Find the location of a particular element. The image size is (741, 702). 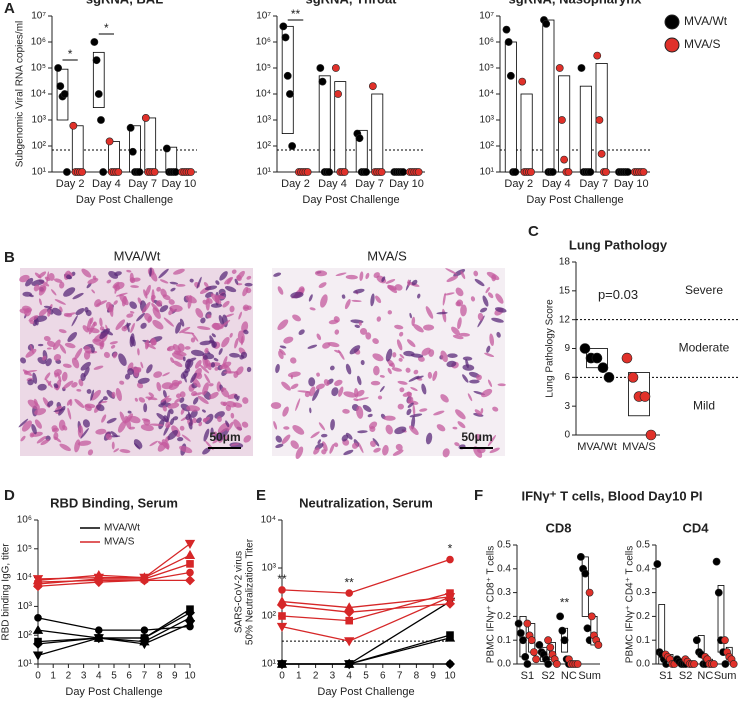

series-line is located at coordinates (113, 583).